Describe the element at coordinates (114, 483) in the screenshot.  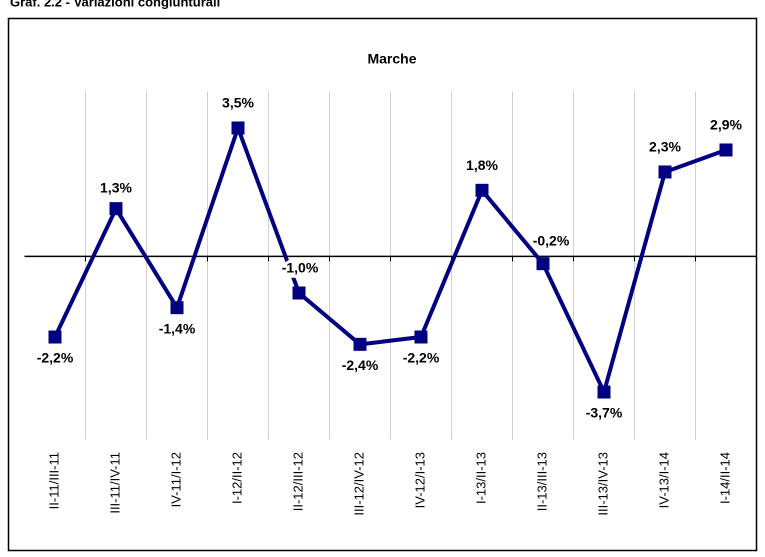
I see `x-tick-label: III-11/IV-11` at that location.